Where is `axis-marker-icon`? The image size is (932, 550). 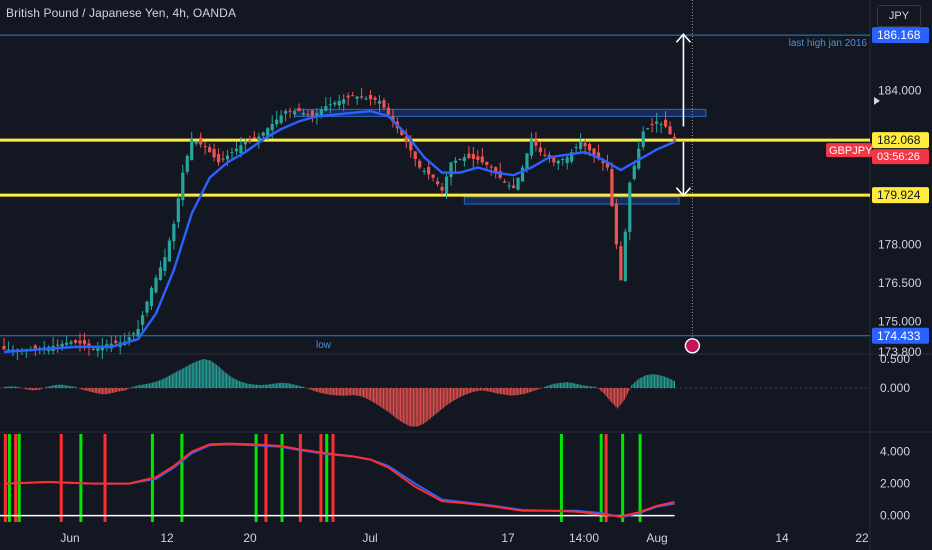 axis-marker-icon is located at coordinates (877, 100).